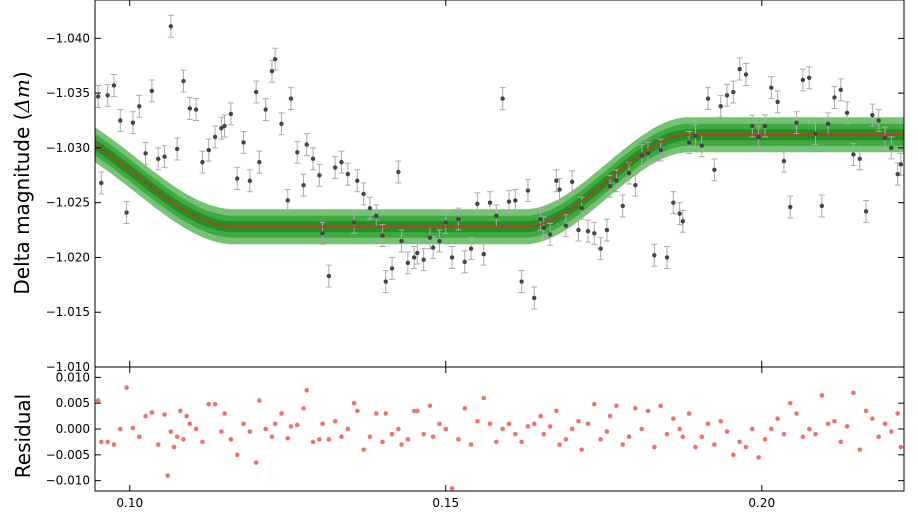  Describe the element at coordinates (68, 38) in the screenshot. I see `y-tick-label: −1.040` at that location.